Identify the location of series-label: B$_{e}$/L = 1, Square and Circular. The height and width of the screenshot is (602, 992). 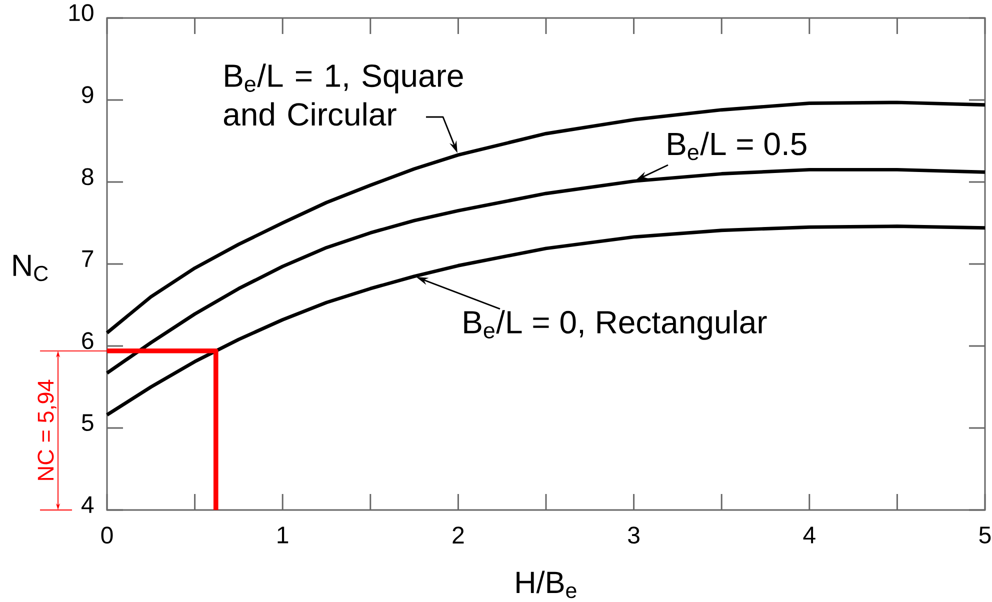
(343, 95).